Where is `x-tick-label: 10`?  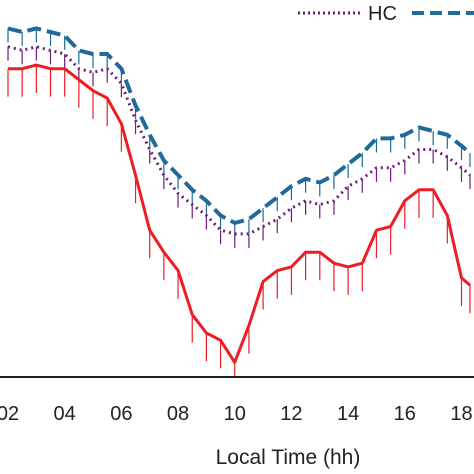 x-tick-label: 10 is located at coordinates (235, 414).